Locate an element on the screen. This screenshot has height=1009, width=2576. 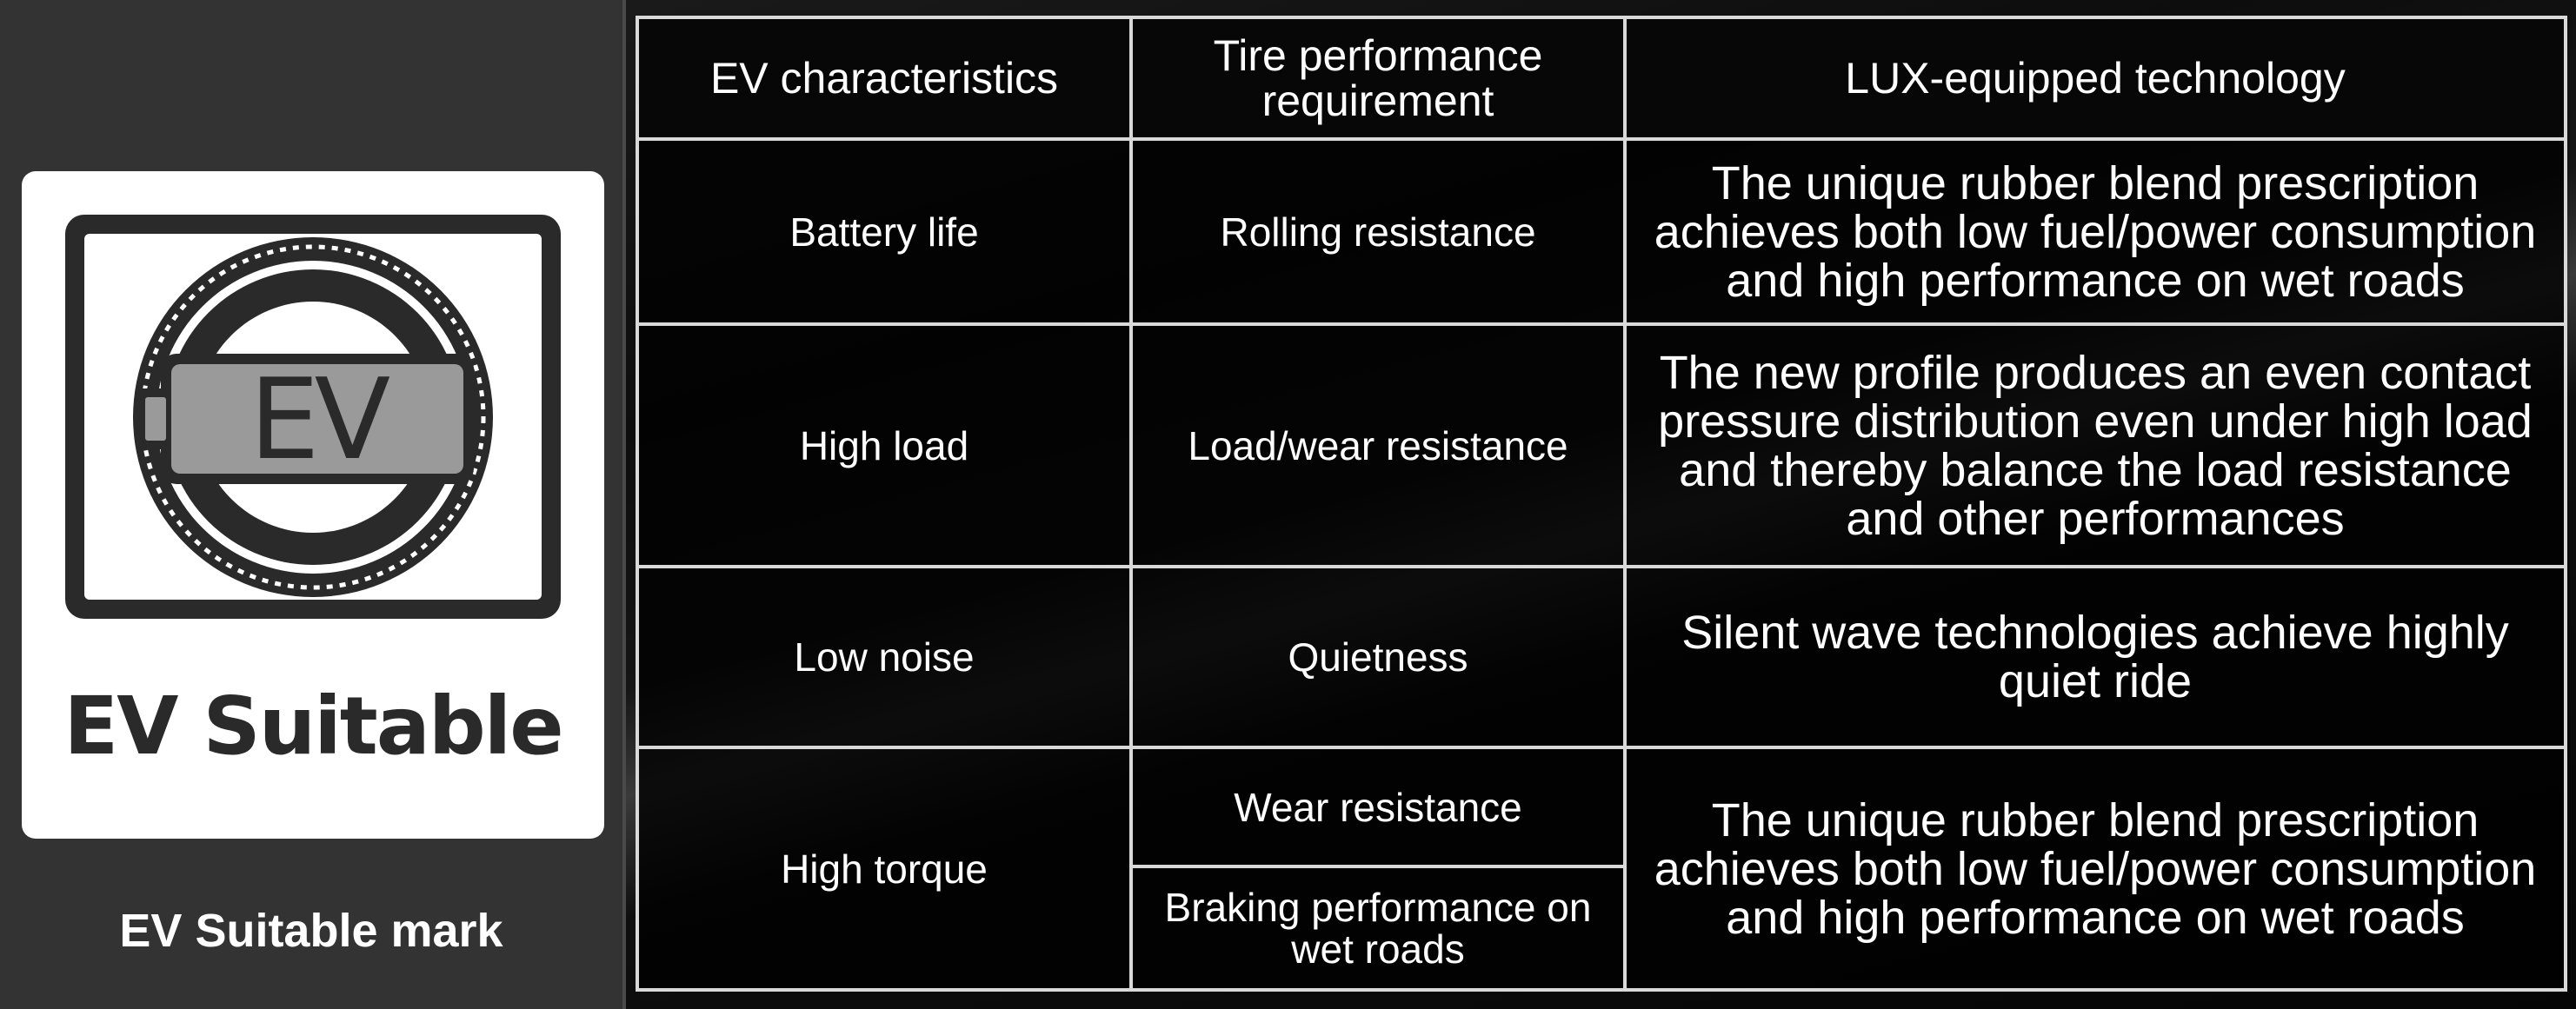
ev-suitable-mark-icon is located at coordinates (313, 417).